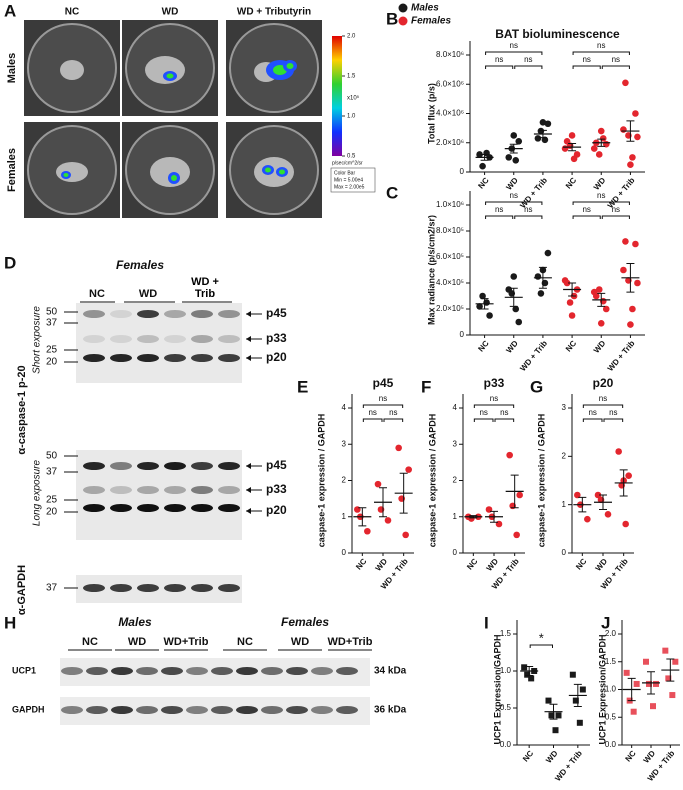  I want to click on colorbar-legend-box, so click(353, 180).